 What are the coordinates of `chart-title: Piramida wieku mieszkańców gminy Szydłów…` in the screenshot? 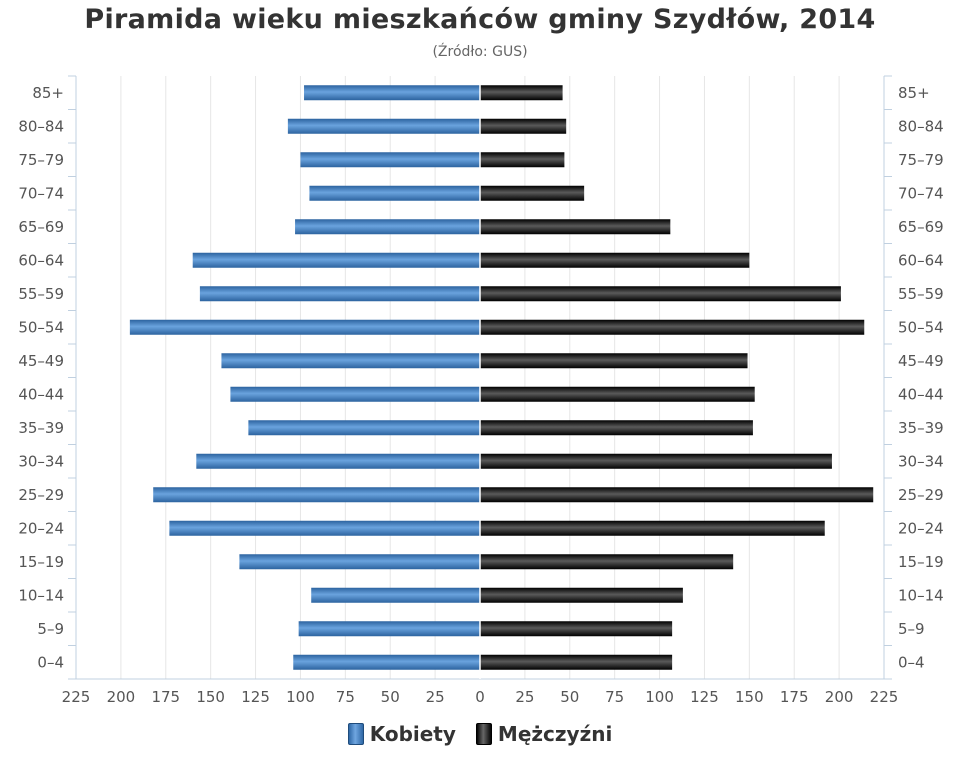 It's located at (480, 19).